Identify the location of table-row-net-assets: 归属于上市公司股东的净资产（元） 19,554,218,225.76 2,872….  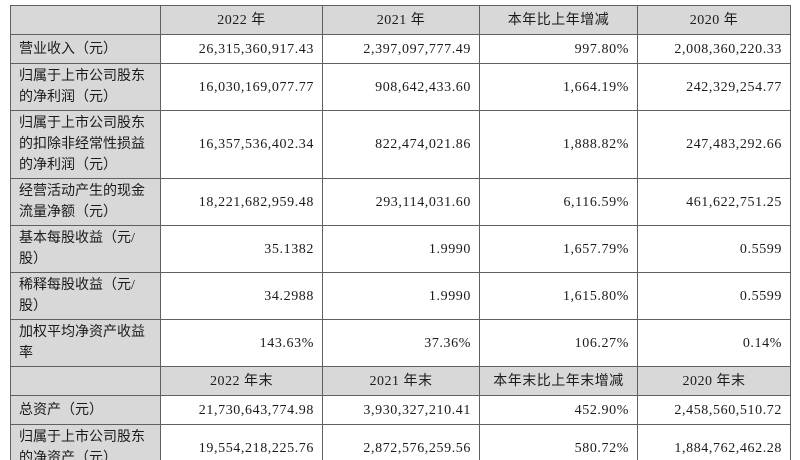
(400, 442).